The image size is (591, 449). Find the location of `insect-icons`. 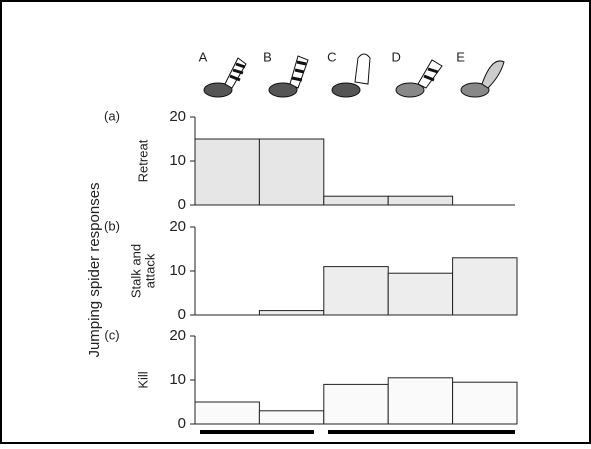

insect-icons is located at coordinates (354, 75).